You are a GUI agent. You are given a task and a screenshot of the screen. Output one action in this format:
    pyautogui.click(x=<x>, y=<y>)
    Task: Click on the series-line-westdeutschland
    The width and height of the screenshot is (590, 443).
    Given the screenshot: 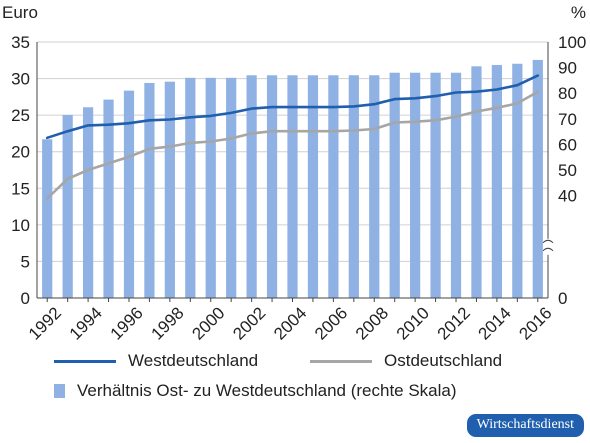 What is the action you would take?
    pyautogui.click(x=292, y=107)
    